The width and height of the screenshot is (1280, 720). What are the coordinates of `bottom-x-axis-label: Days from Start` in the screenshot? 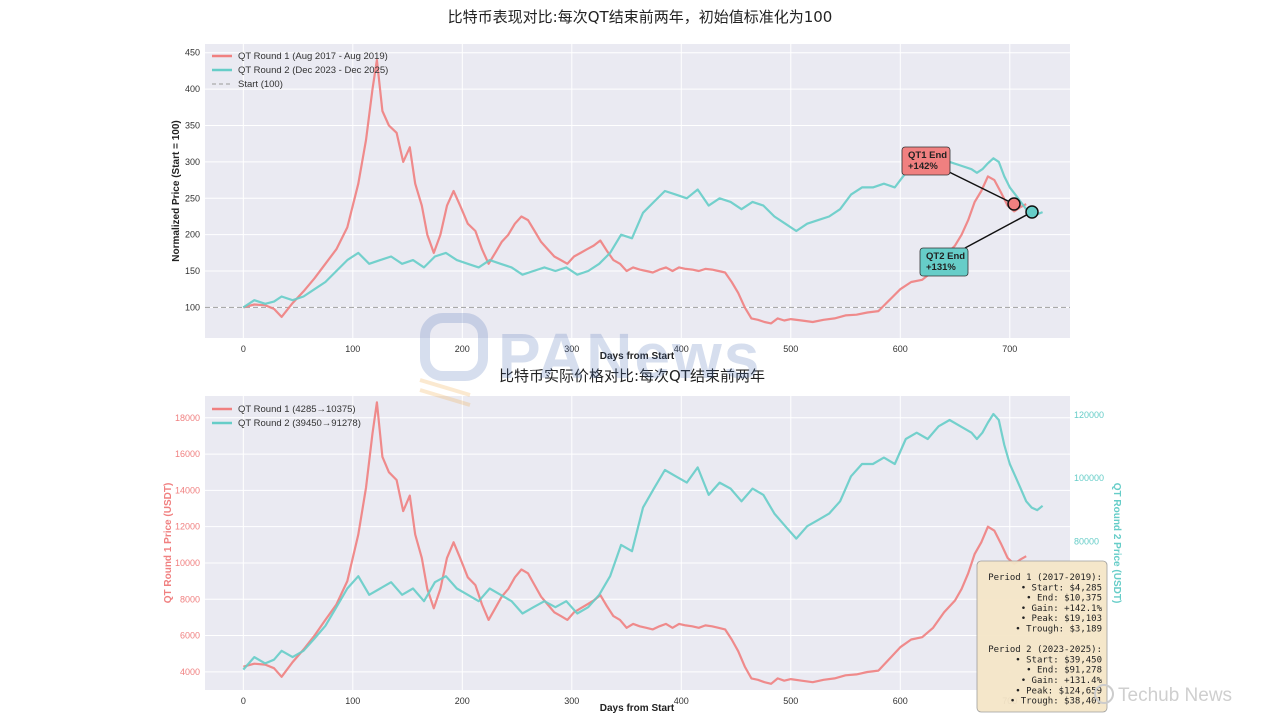 It's located at (637, 708).